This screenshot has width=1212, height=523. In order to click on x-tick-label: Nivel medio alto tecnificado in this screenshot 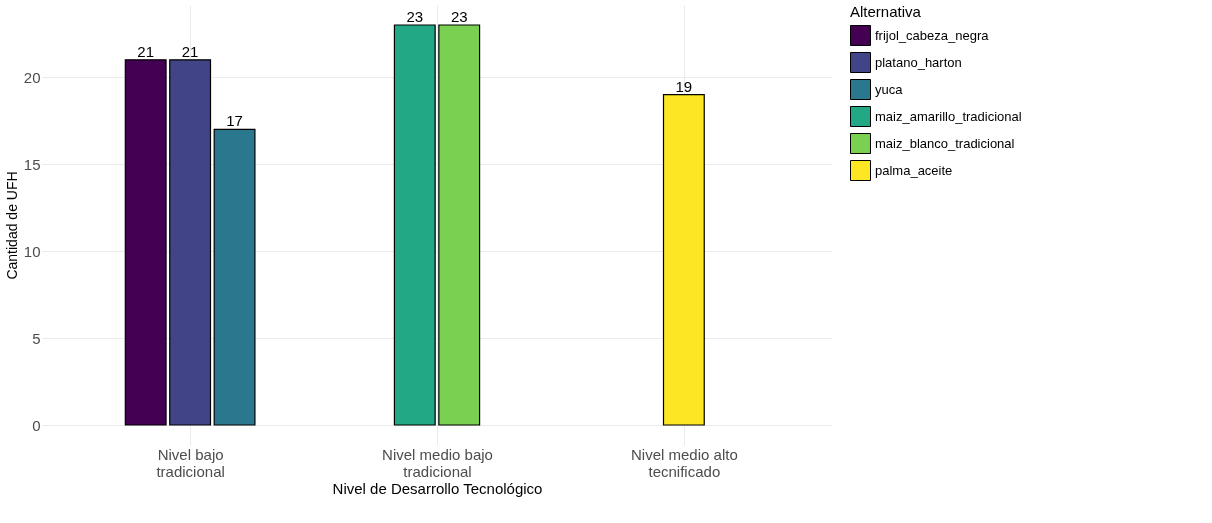, I will do `click(684, 462)`.